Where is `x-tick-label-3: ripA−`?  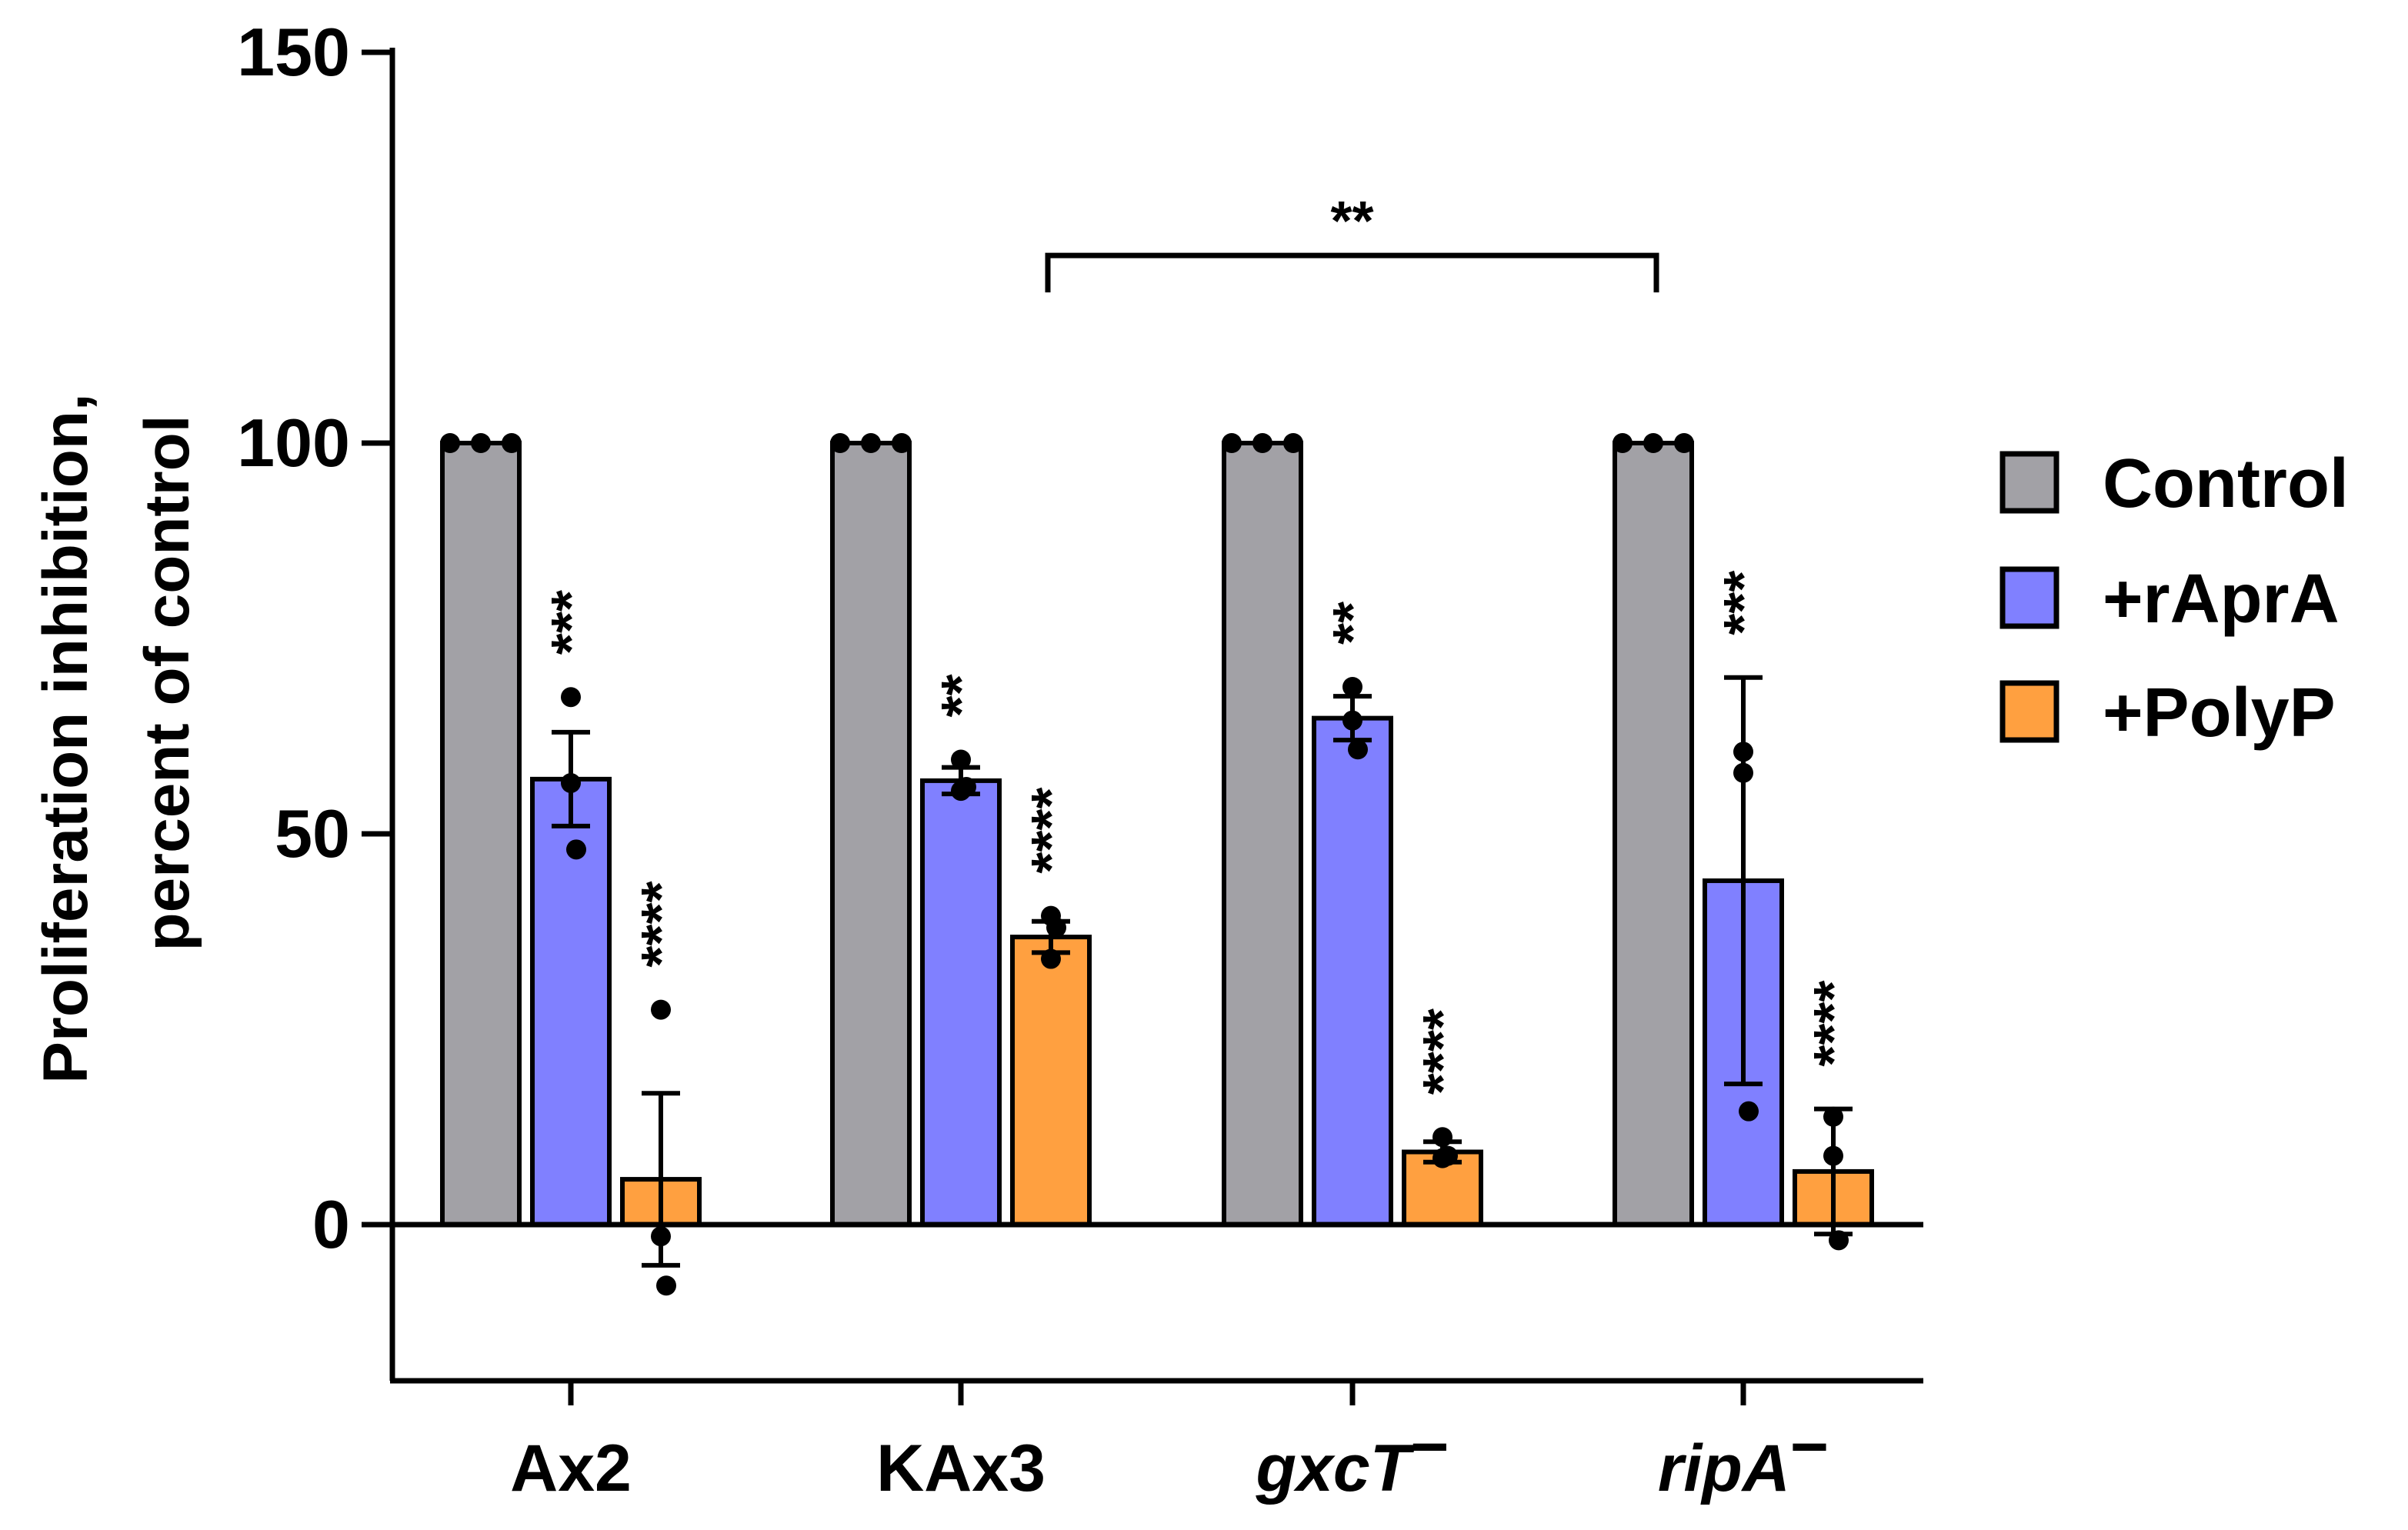
x-tick-label-3: ripA− is located at coordinates (1743, 1457).